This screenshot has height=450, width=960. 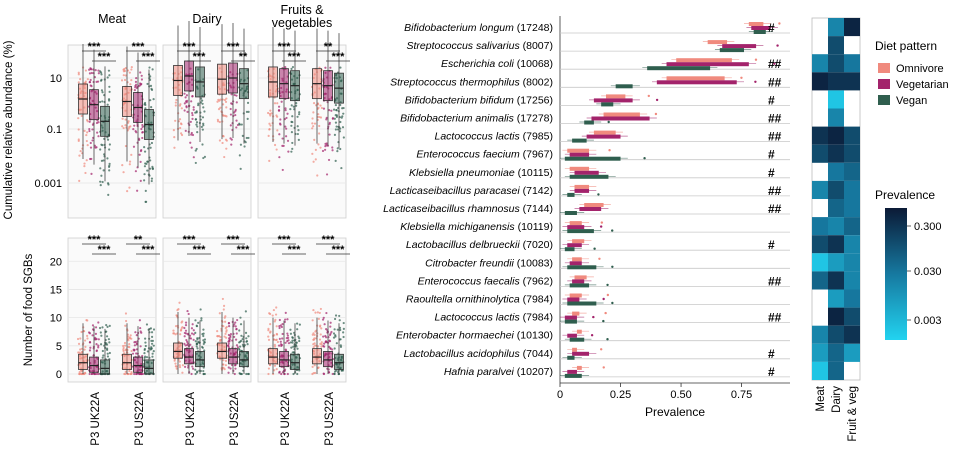 I want to click on species-label: Streptococcus thermophilus (8002), so click(x=471, y=82).